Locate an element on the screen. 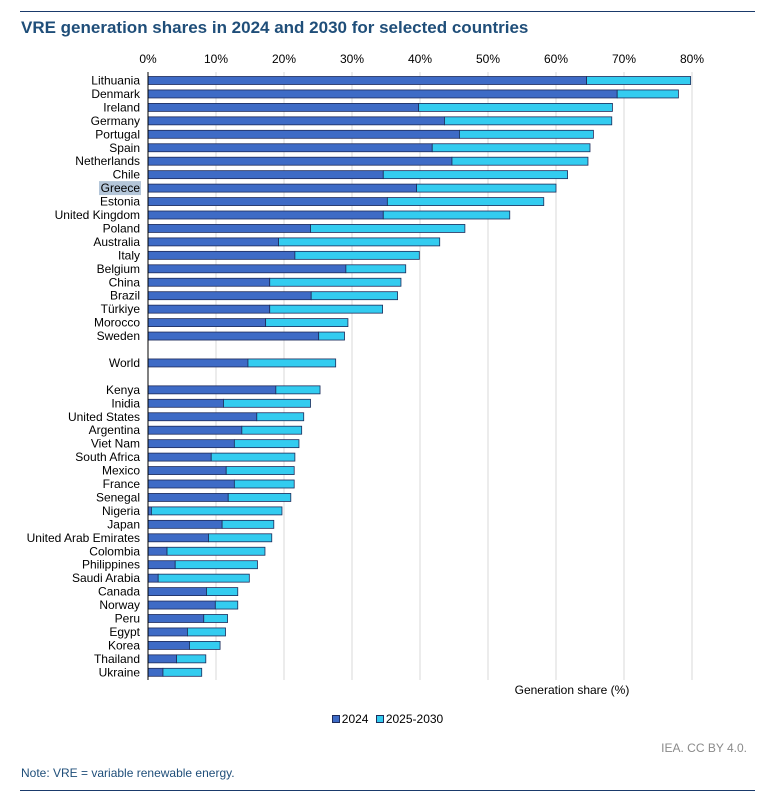 This screenshot has width=775, height=798. bar-2030-italy is located at coordinates (357, 255).